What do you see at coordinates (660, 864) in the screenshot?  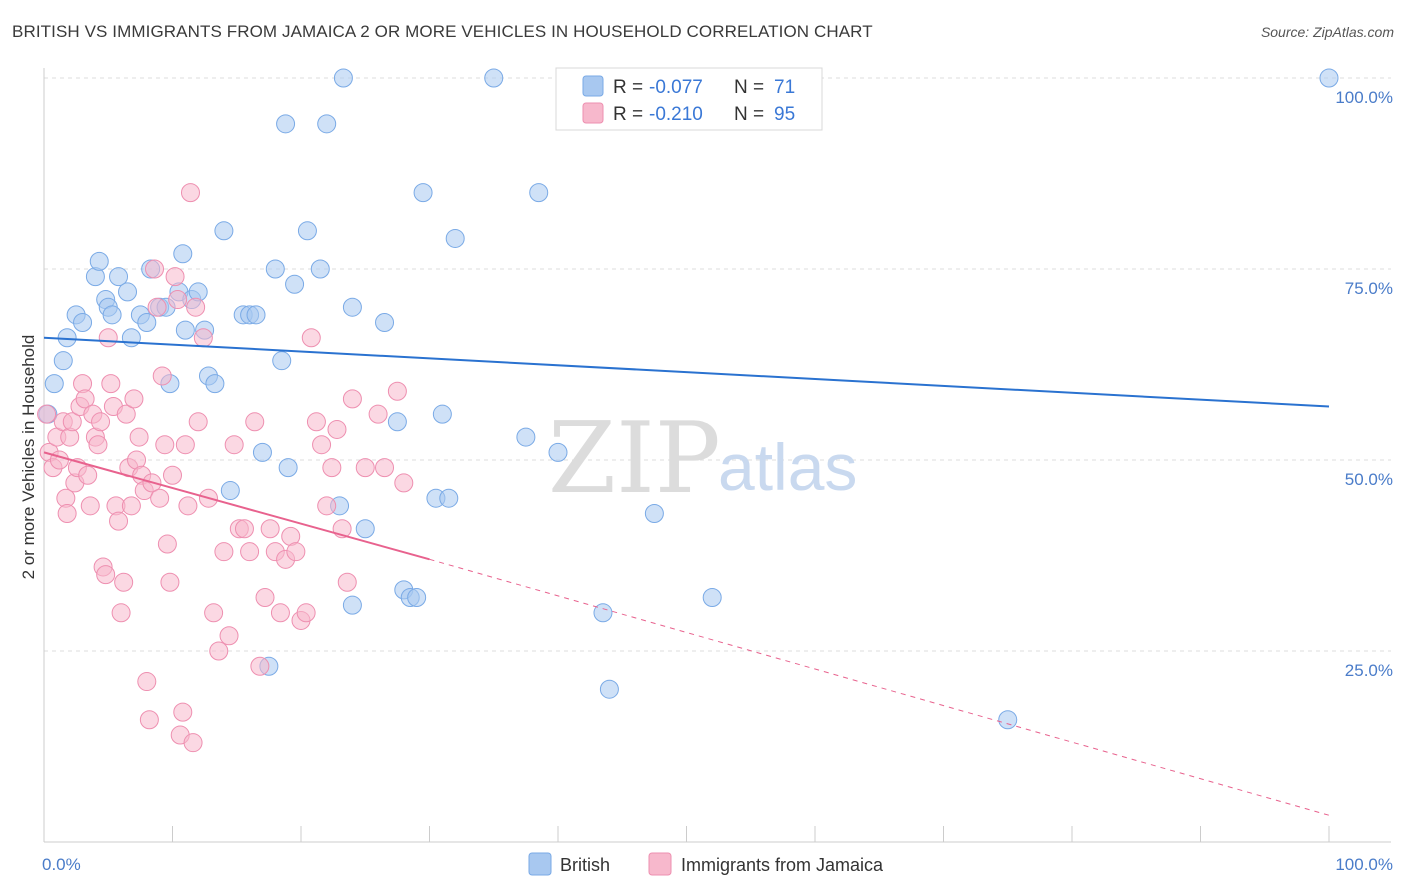 I see `legend-swatch-jamaica` at bounding box center [660, 864].